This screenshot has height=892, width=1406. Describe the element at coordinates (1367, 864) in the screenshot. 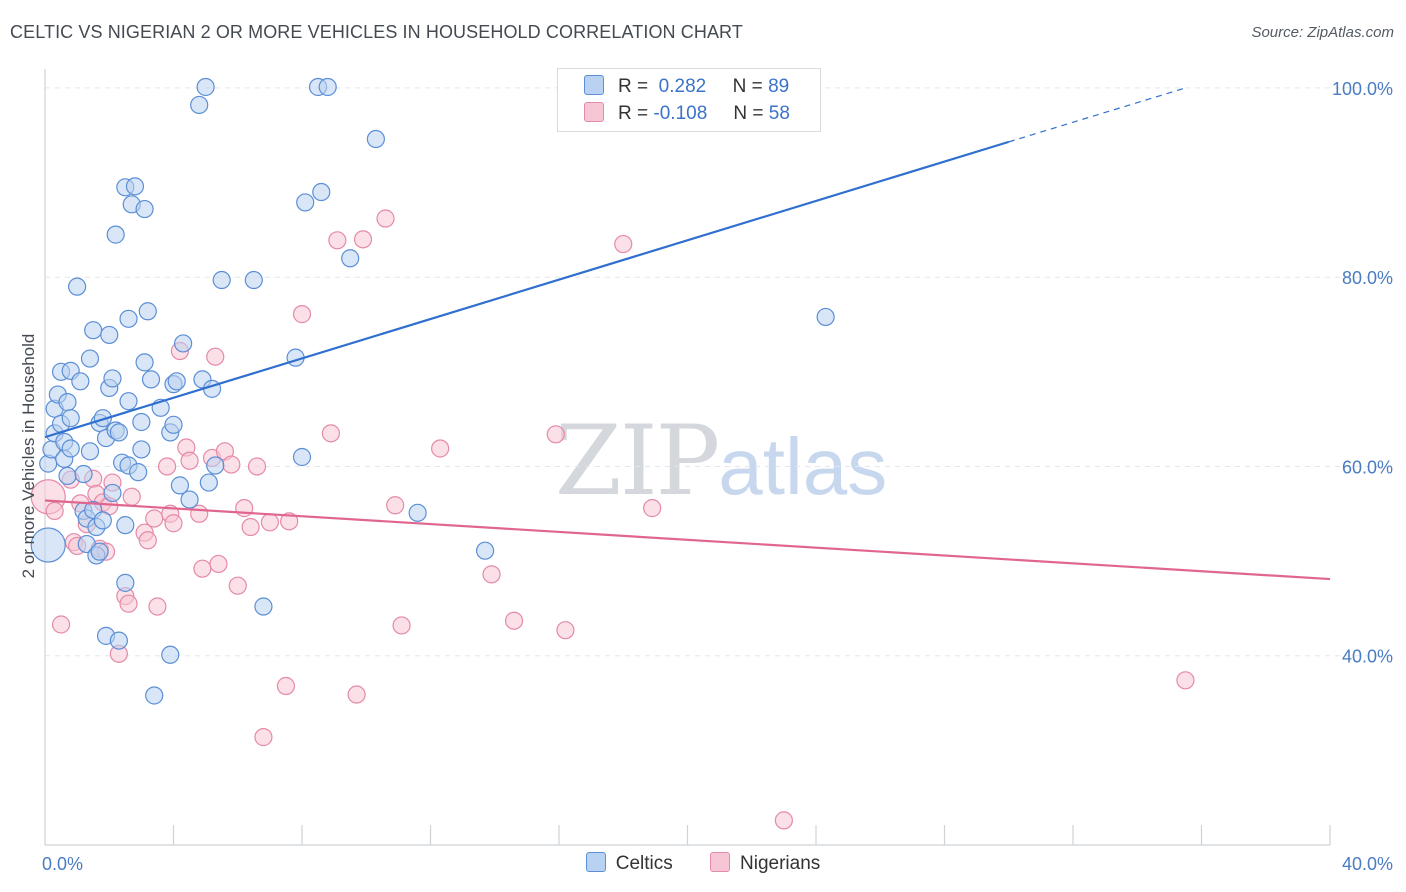

I see `x-tick-label: 40.0%` at that location.